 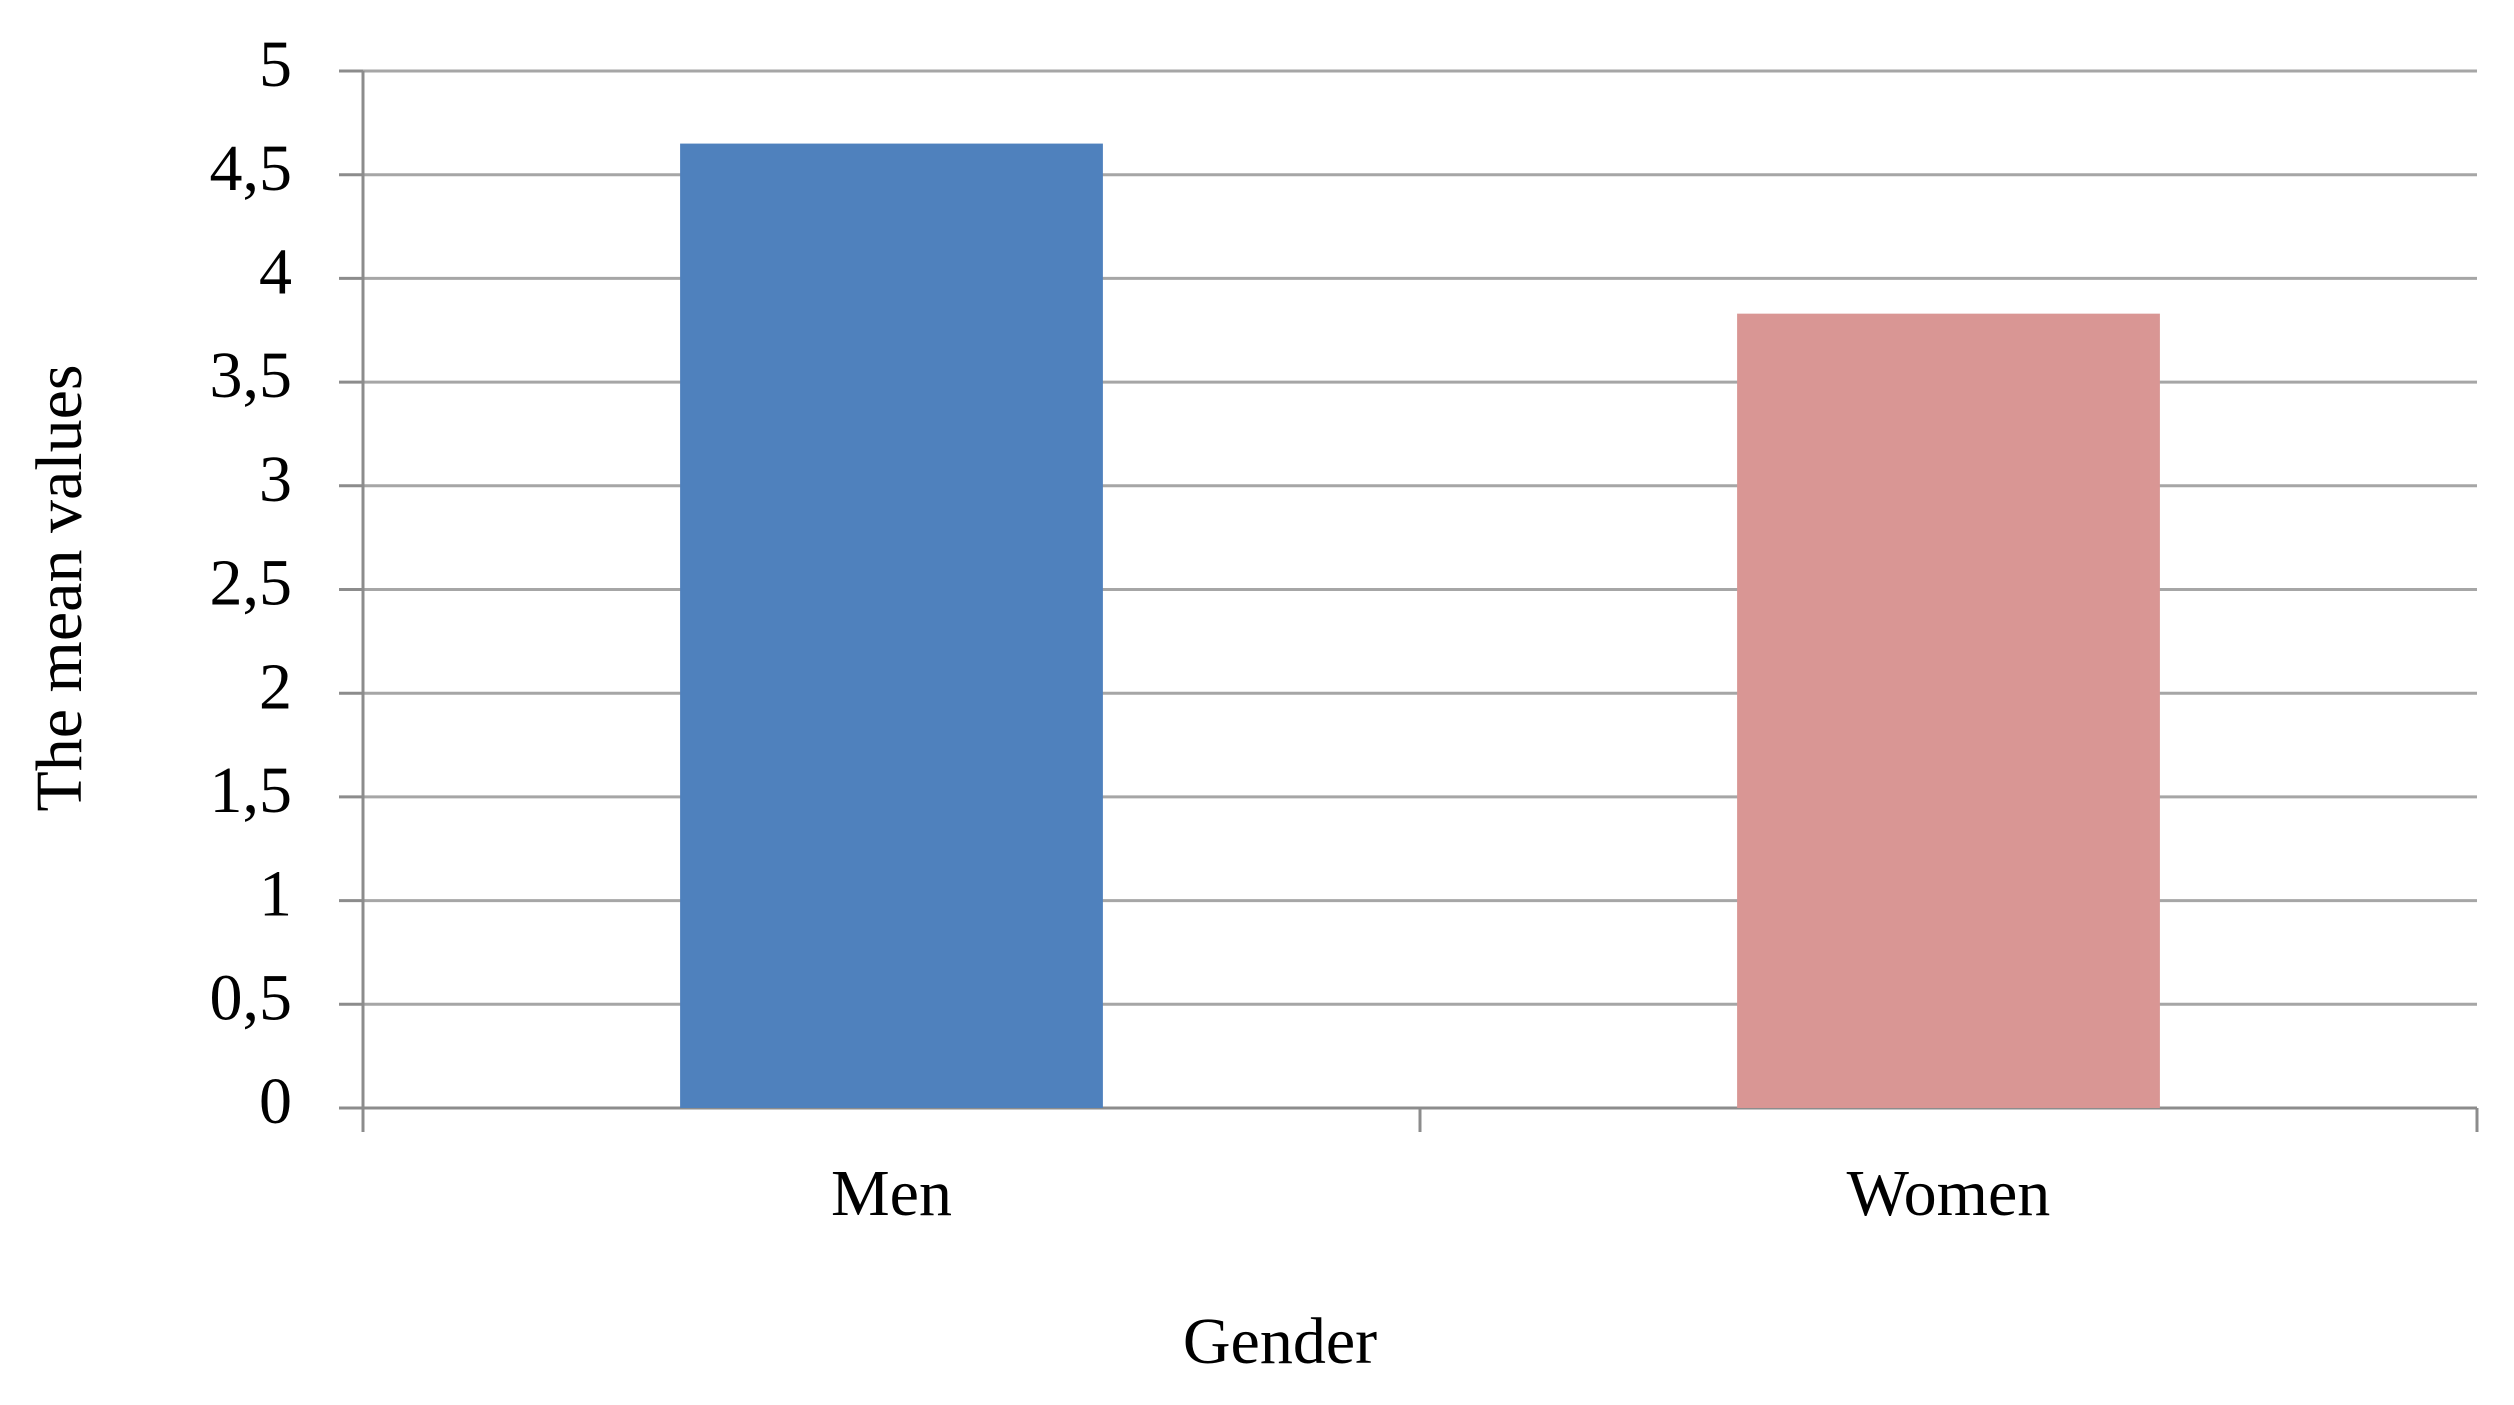 What do you see at coordinates (251, 997) in the screenshot?
I see `y-tick-label: 0,5` at bounding box center [251, 997].